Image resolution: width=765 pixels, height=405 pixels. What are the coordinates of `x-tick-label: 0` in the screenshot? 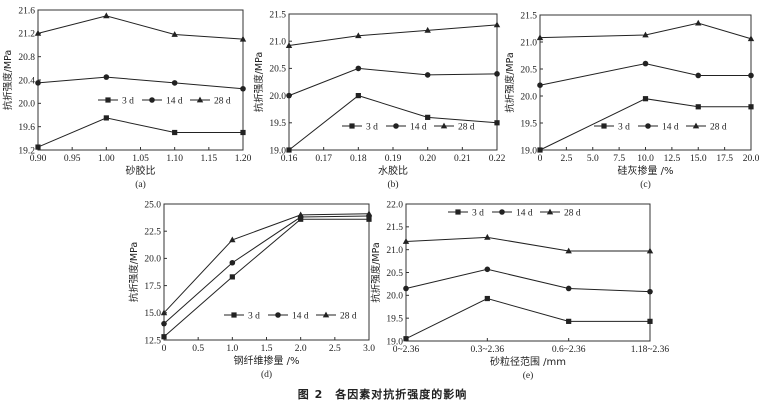 It's located at (540, 159).